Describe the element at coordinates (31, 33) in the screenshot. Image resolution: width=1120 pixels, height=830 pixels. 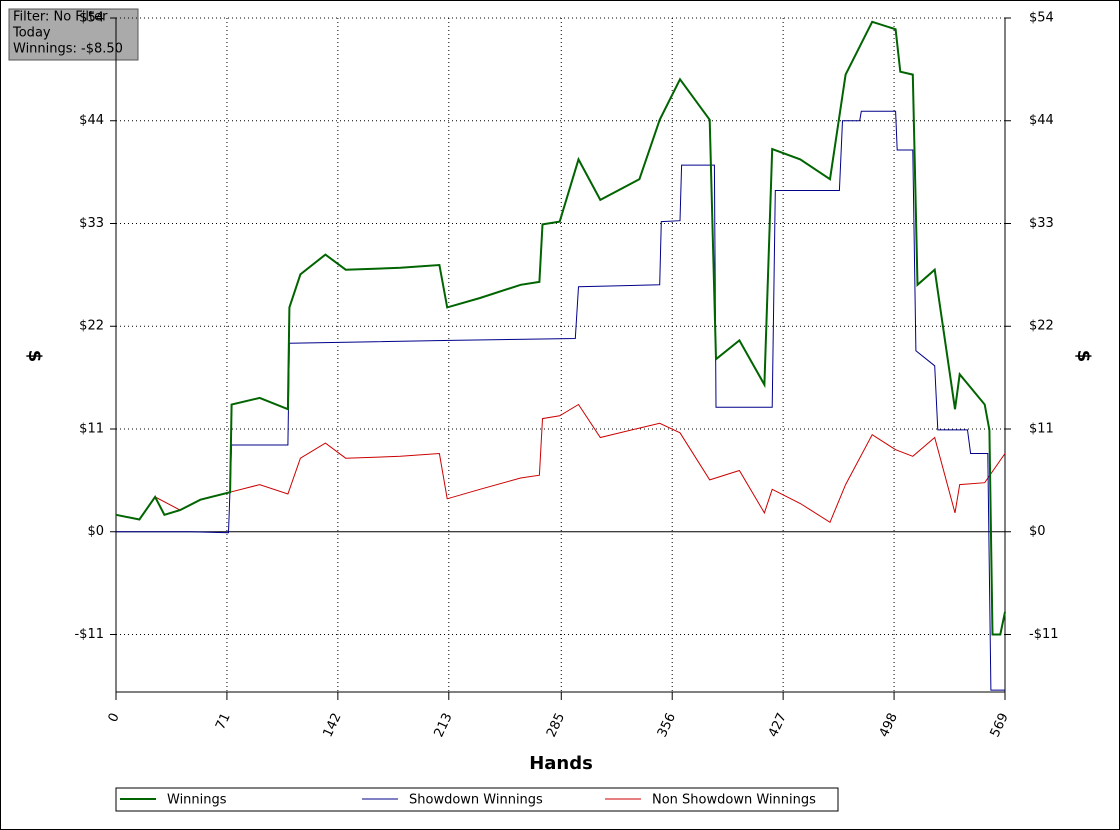
I see `annotation: Today` at that location.